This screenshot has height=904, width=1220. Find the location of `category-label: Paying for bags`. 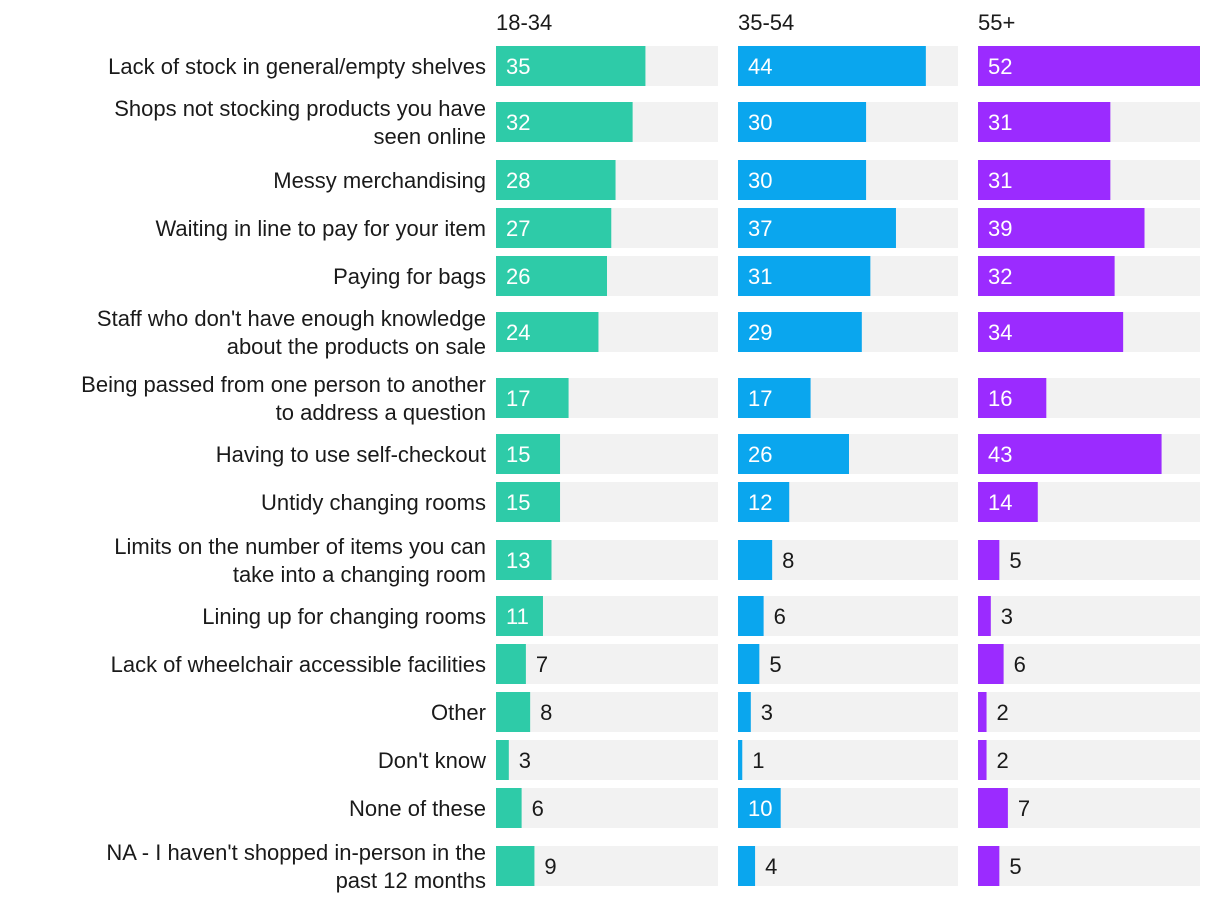

category-label: Paying for bags is located at coordinates (409, 276).